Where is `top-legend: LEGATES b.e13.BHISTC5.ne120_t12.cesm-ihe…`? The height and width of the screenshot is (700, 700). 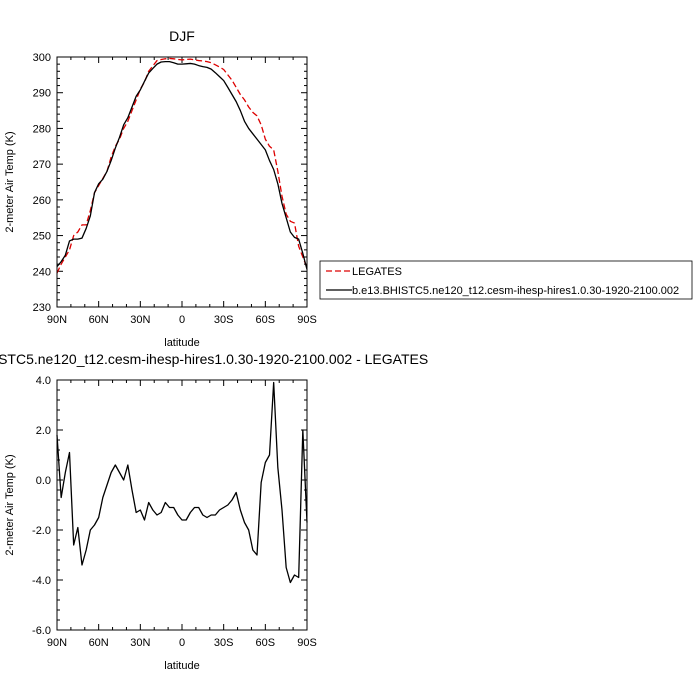 top-legend: LEGATES b.e13.BHISTC5.ne120_t12.cesm-ihe… is located at coordinates (506, 280).